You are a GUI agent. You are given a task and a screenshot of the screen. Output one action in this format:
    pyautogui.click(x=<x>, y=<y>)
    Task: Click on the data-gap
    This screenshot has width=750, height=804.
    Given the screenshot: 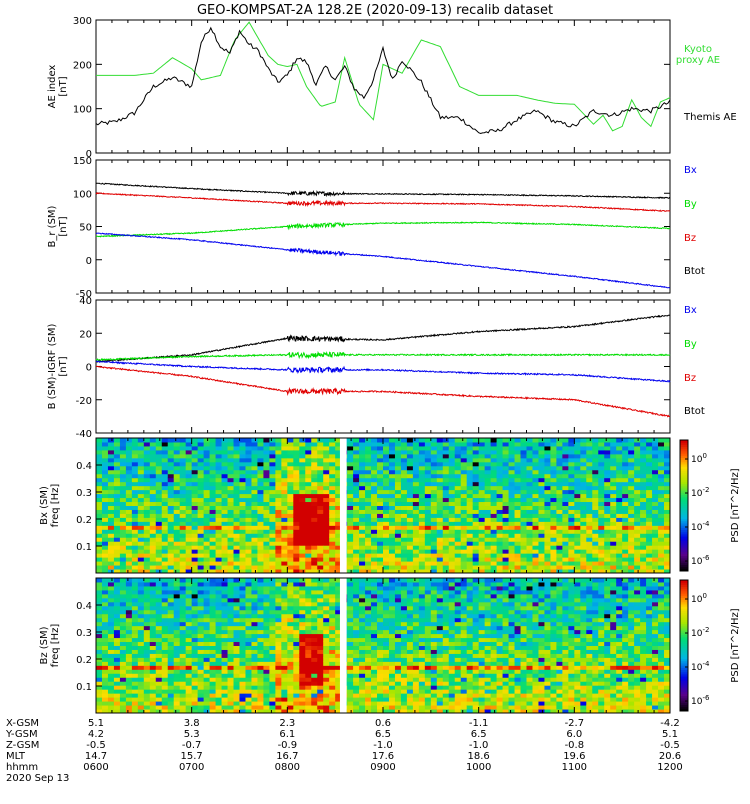 What is the action you would take?
    pyautogui.click(x=343, y=505)
    